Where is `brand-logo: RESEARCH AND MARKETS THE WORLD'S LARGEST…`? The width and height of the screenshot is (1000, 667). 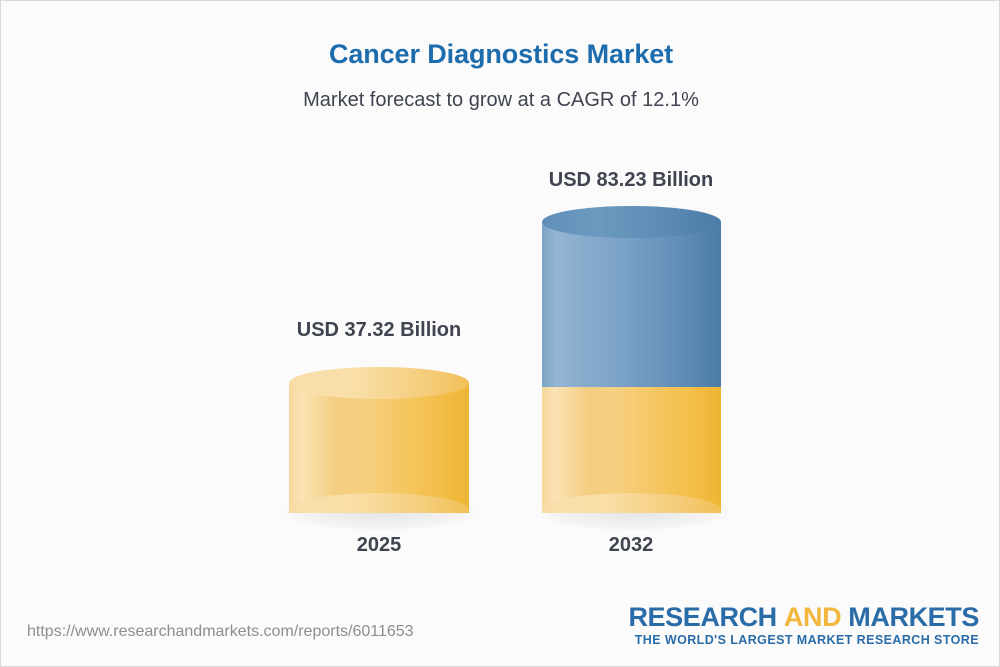 brand-logo: RESEARCH AND MARKETS THE WORLD'S LARGEST… is located at coordinates (803, 625).